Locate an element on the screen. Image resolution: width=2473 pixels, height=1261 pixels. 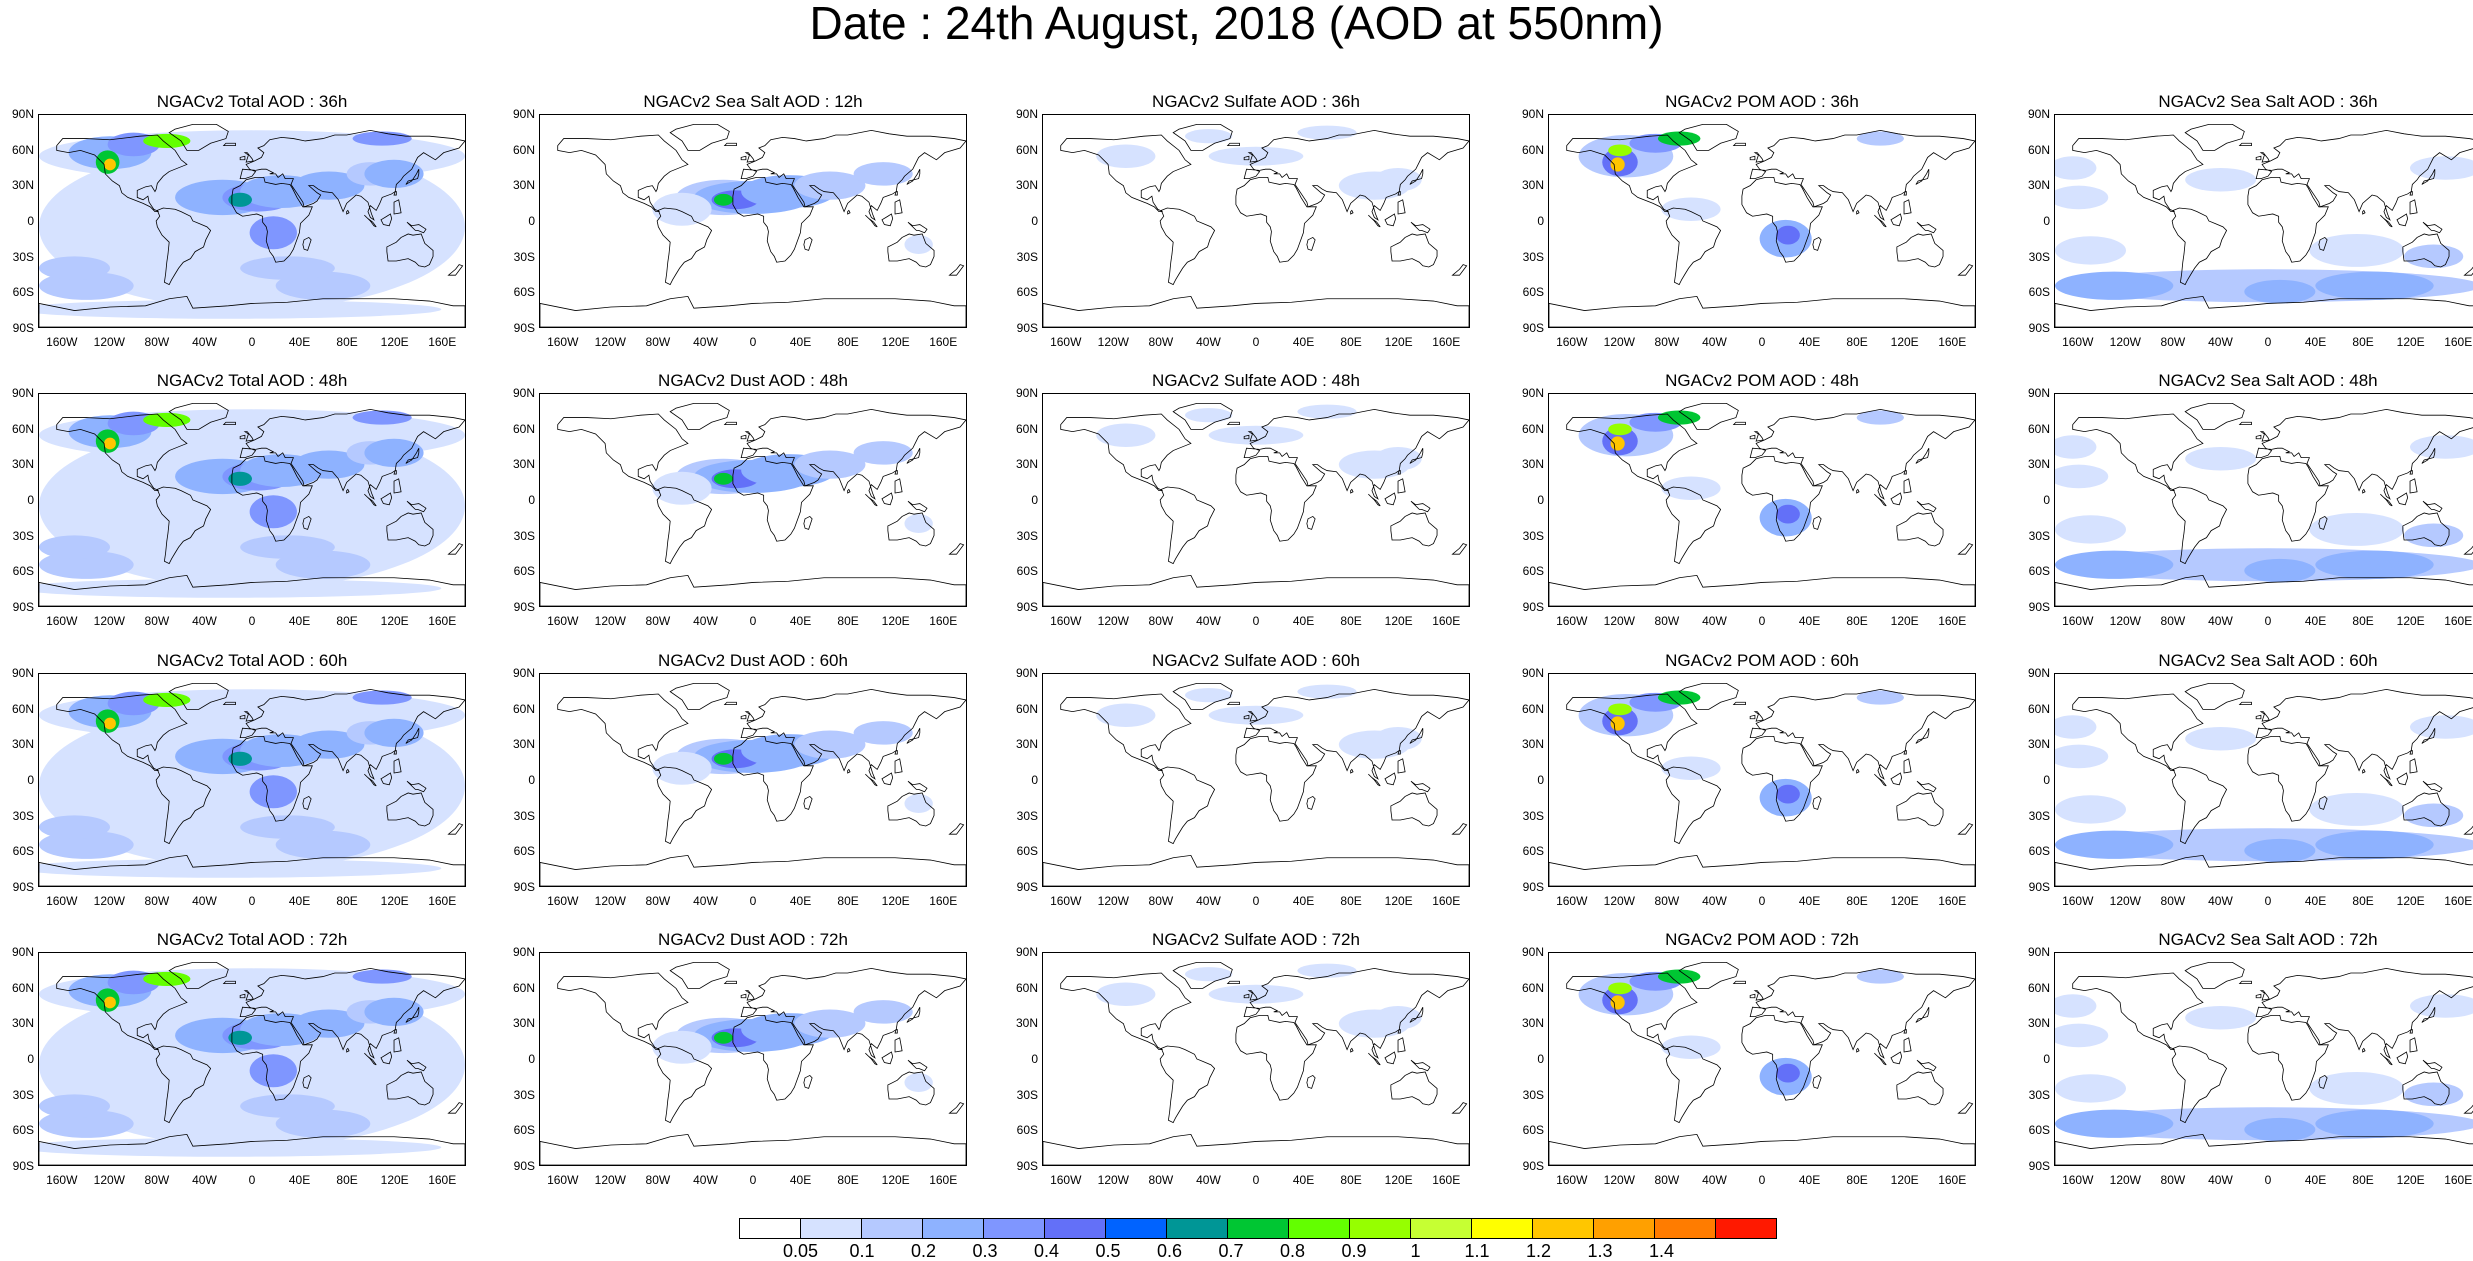
panel-title: NGACv2 POM AOD : 60h is located at coordinates (1762, 660).